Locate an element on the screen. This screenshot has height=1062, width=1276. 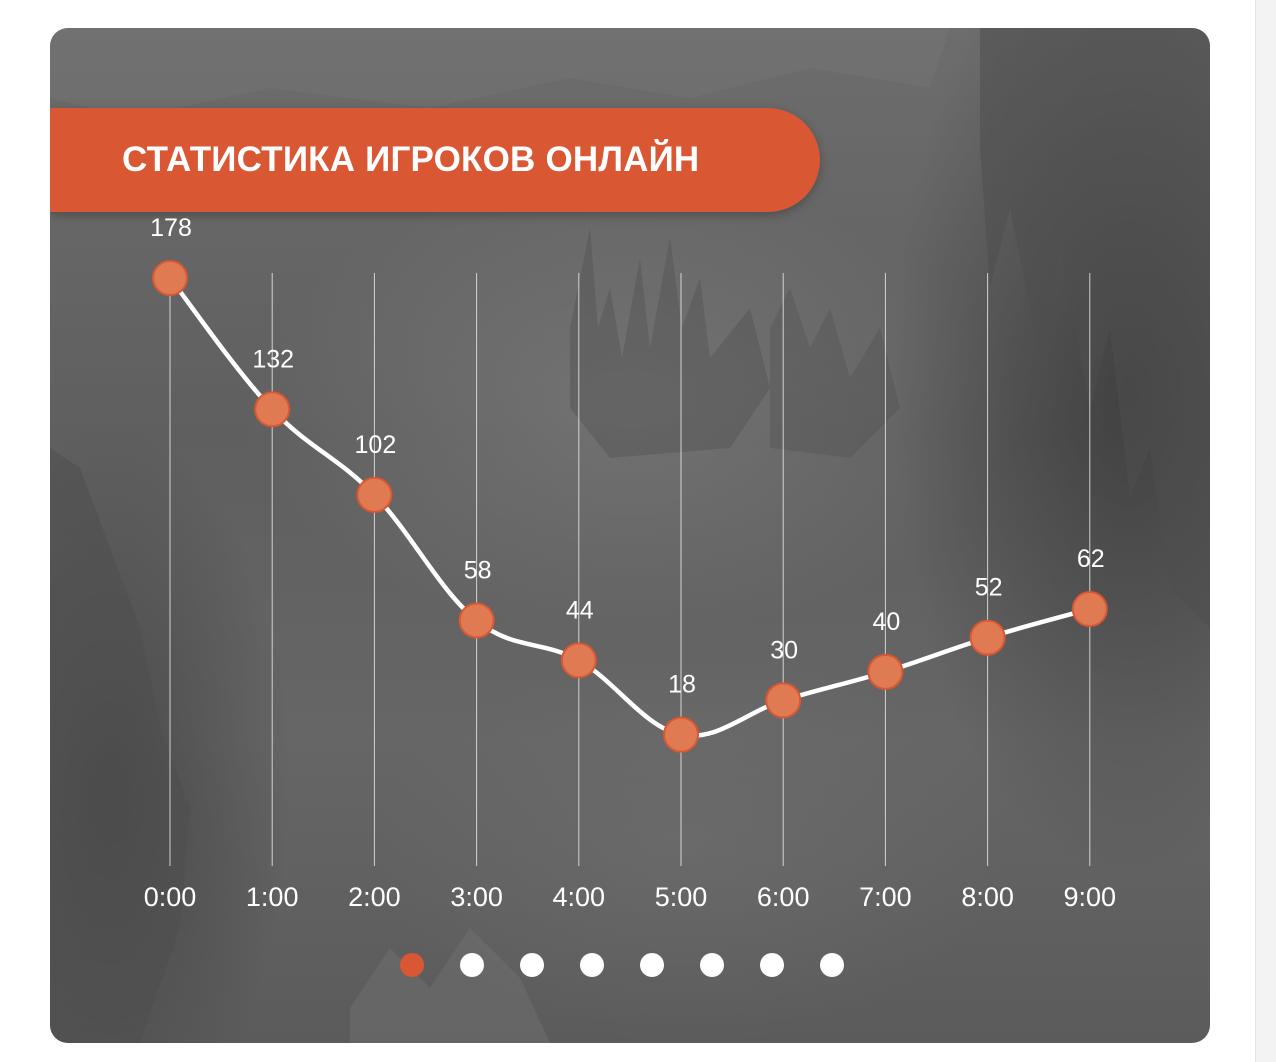
data-label-1:00: 132 is located at coordinates (273, 359).